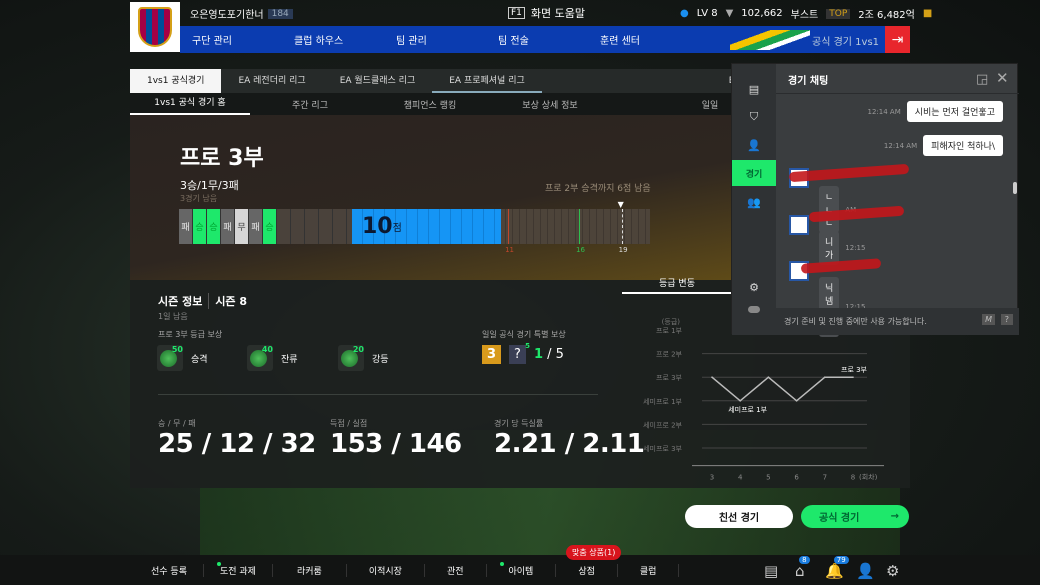  Describe the element at coordinates (227, 301) in the screenshot. I see `season-number: 시즌 8` at that location.